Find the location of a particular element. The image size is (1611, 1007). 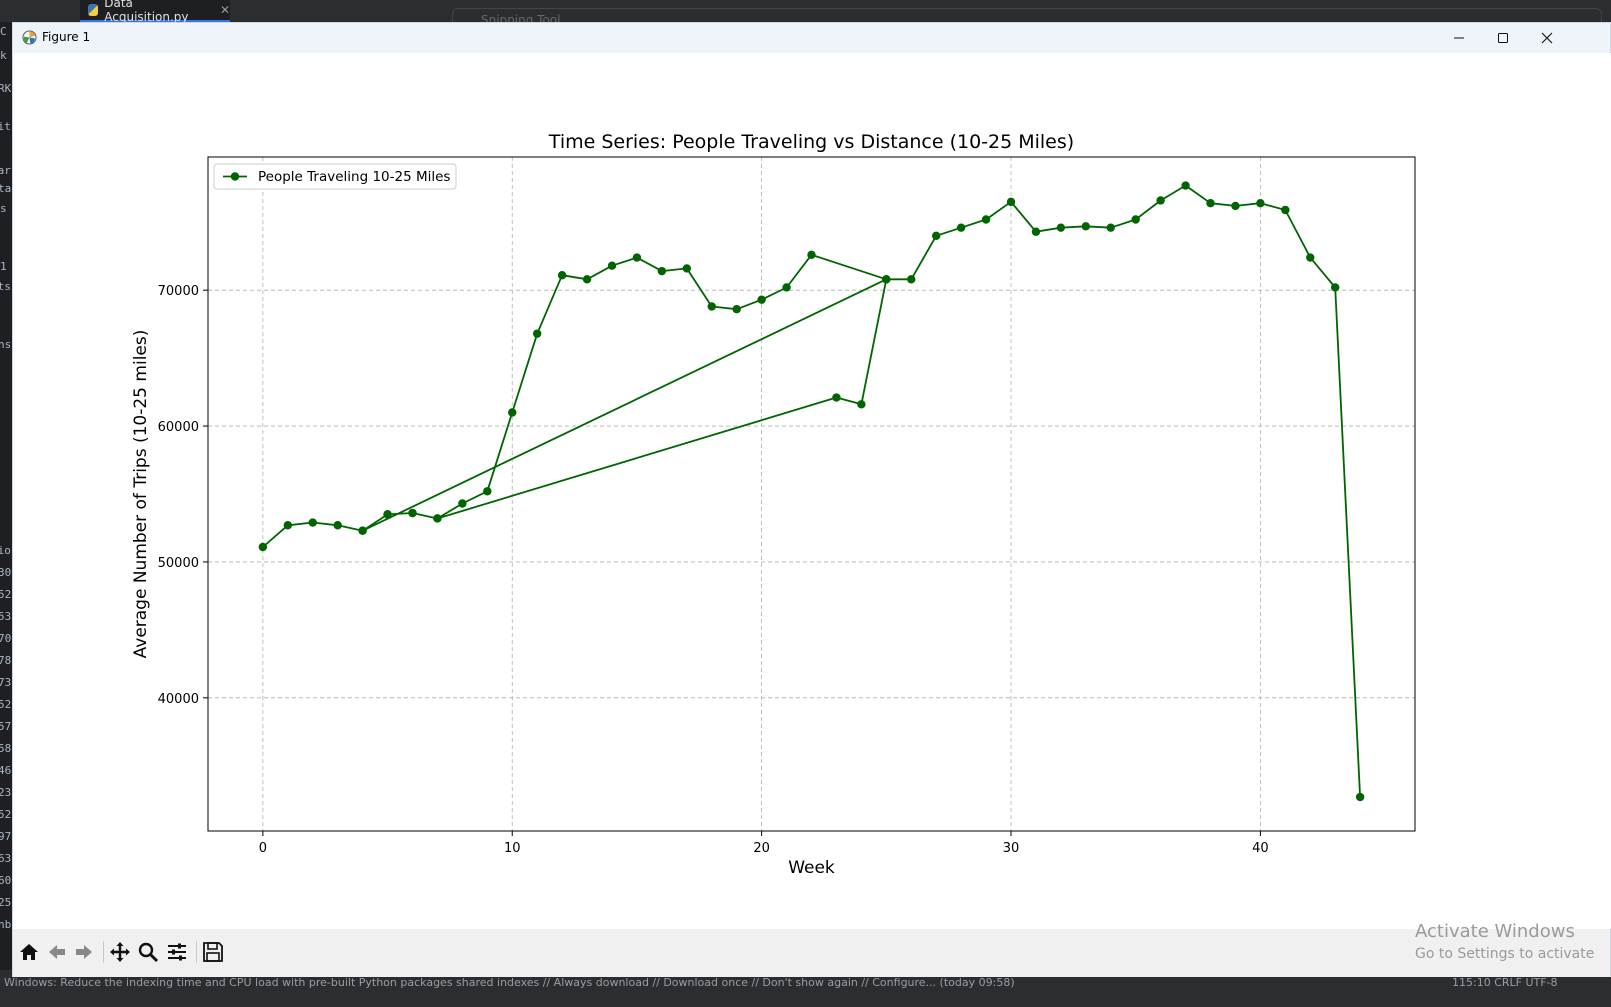

window-titlebar: Figure 1 is located at coordinates (811, 38).